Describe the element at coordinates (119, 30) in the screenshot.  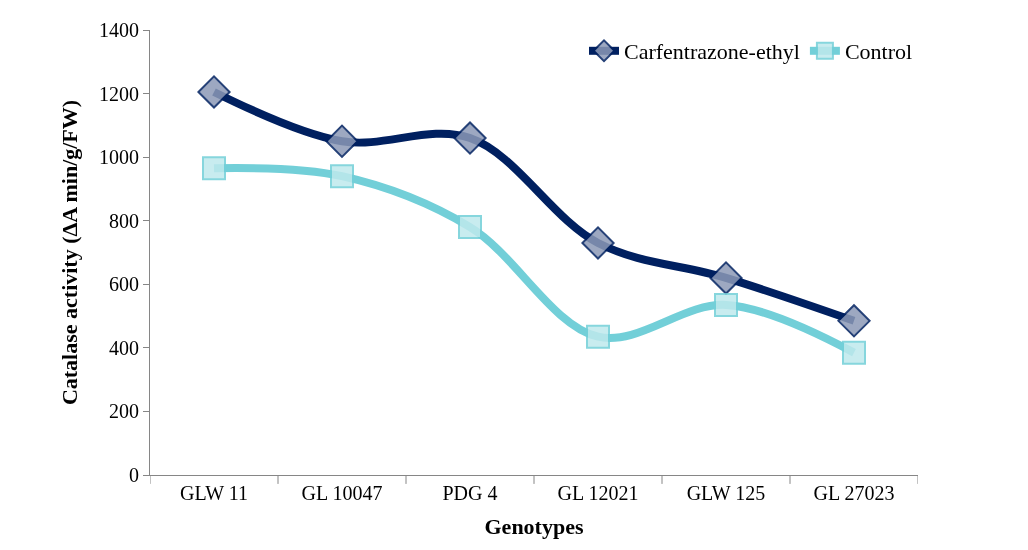
I see `y-tick-label: 1400` at that location.